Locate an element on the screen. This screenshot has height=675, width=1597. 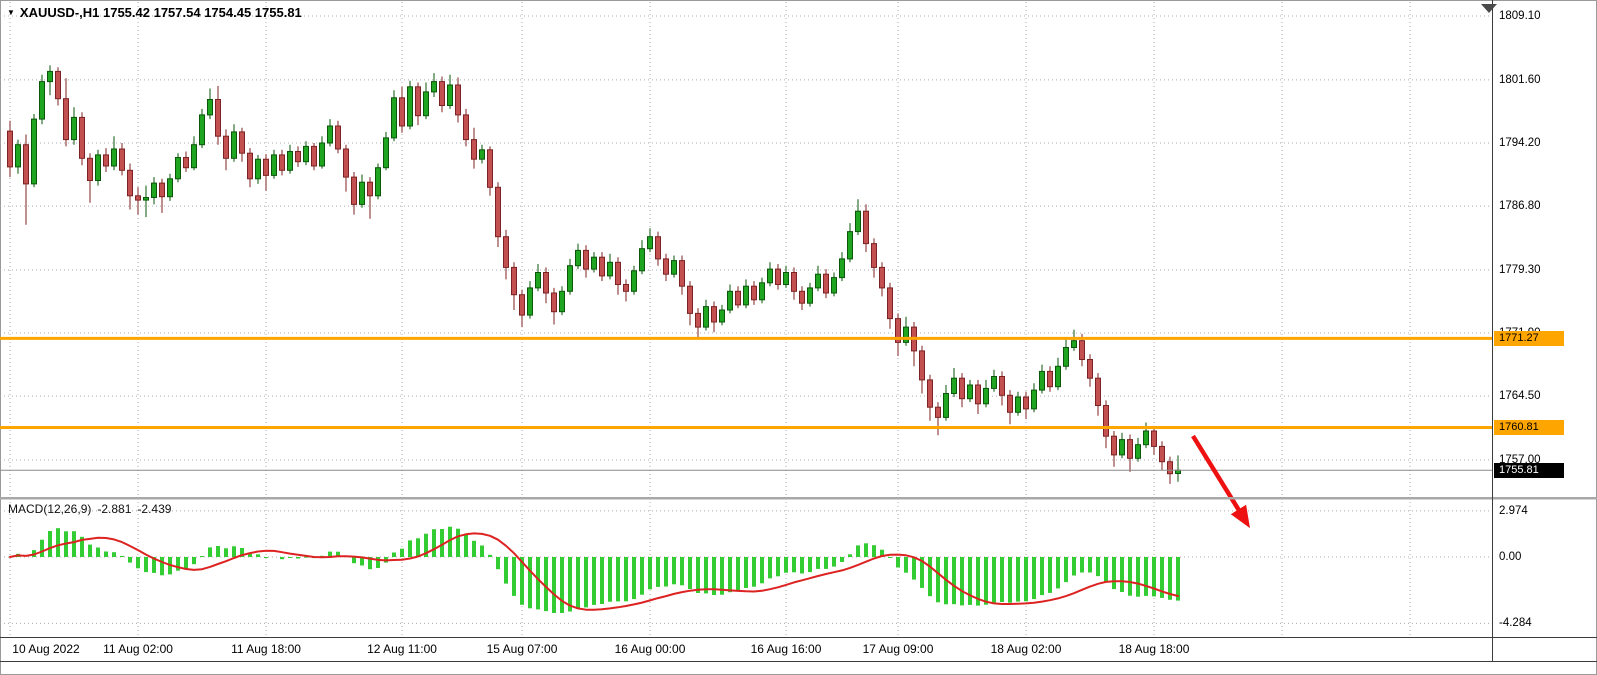
macd-axis-label: -4.284 is located at coordinates (1515, 623).